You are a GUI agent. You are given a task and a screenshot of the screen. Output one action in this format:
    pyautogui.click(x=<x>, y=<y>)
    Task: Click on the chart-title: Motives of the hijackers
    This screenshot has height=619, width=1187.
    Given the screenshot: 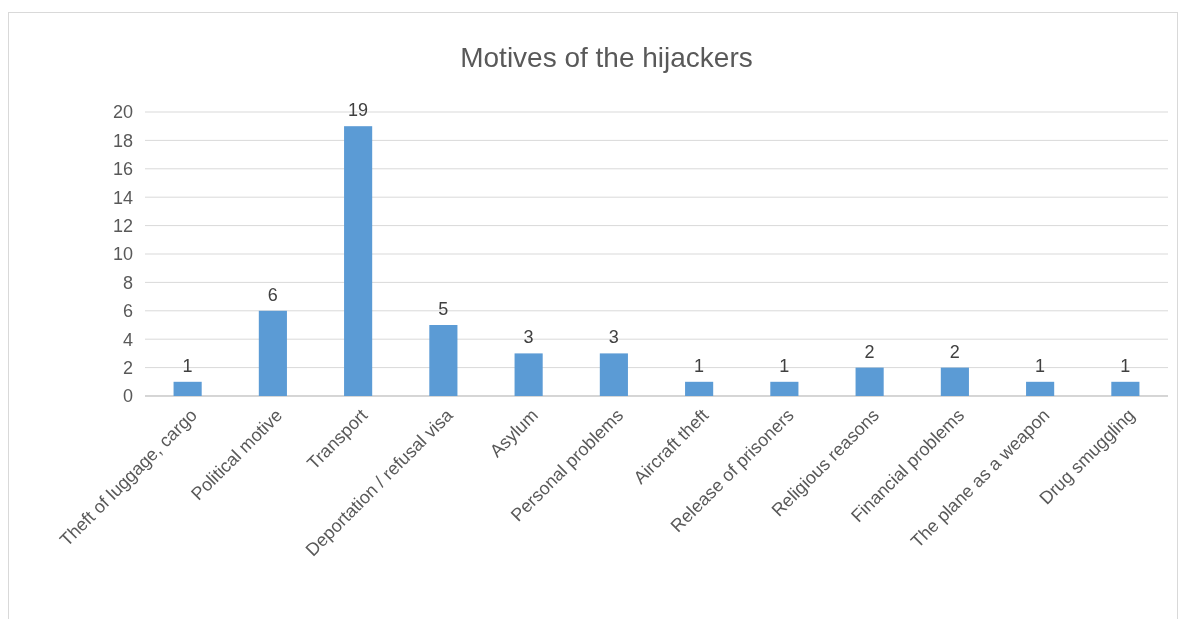 What is the action you would take?
    pyautogui.click(x=606, y=57)
    